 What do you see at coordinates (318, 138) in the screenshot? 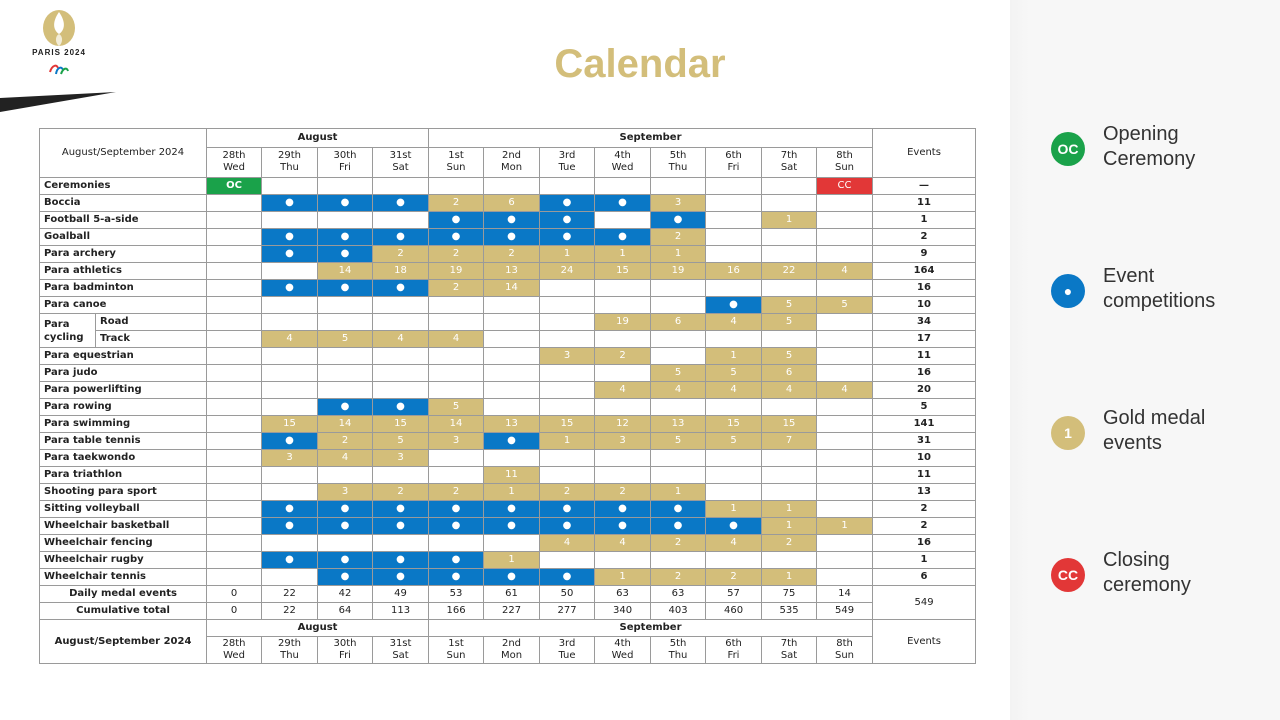
I see `month-august: August` at bounding box center [318, 138].